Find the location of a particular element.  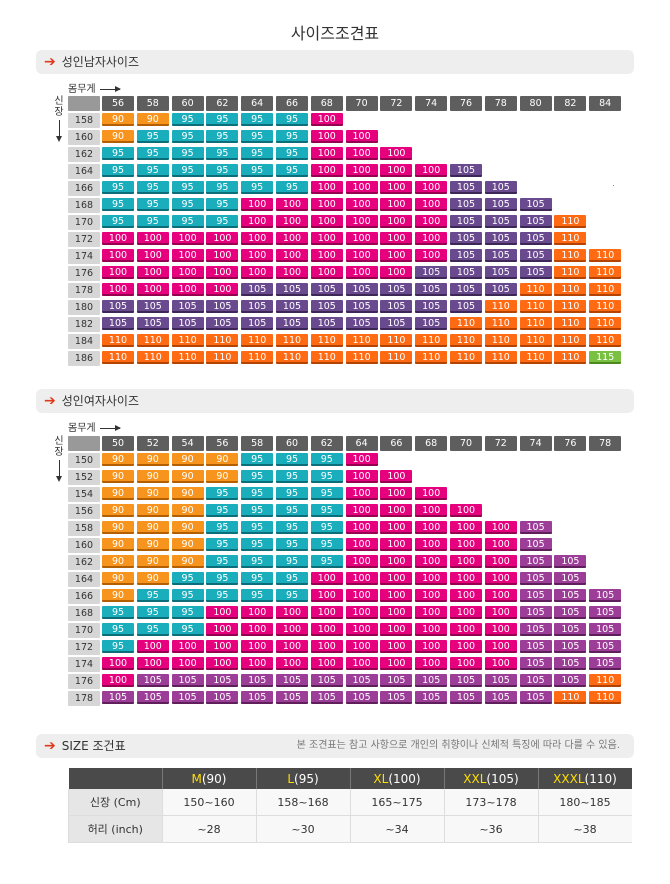

size-num: (110) is located at coordinates (600, 778).